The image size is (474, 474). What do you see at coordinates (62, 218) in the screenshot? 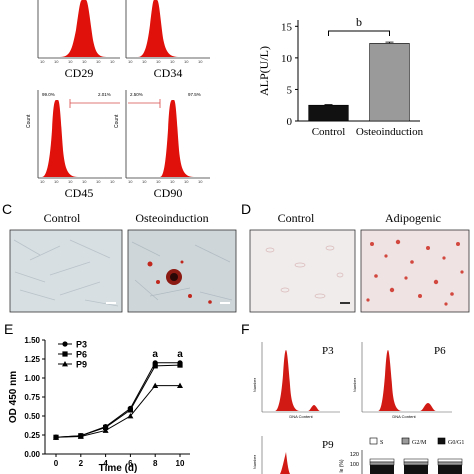
I see `panel-c-label-control: Control` at bounding box center [62, 218].